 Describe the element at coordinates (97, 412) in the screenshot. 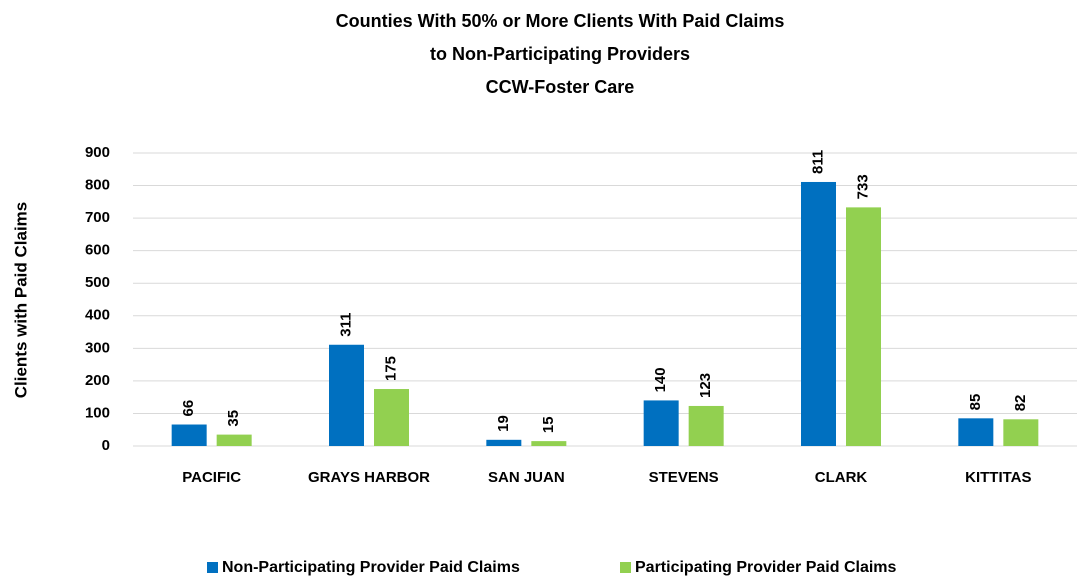

I see `y-tick-label: 100` at that location.